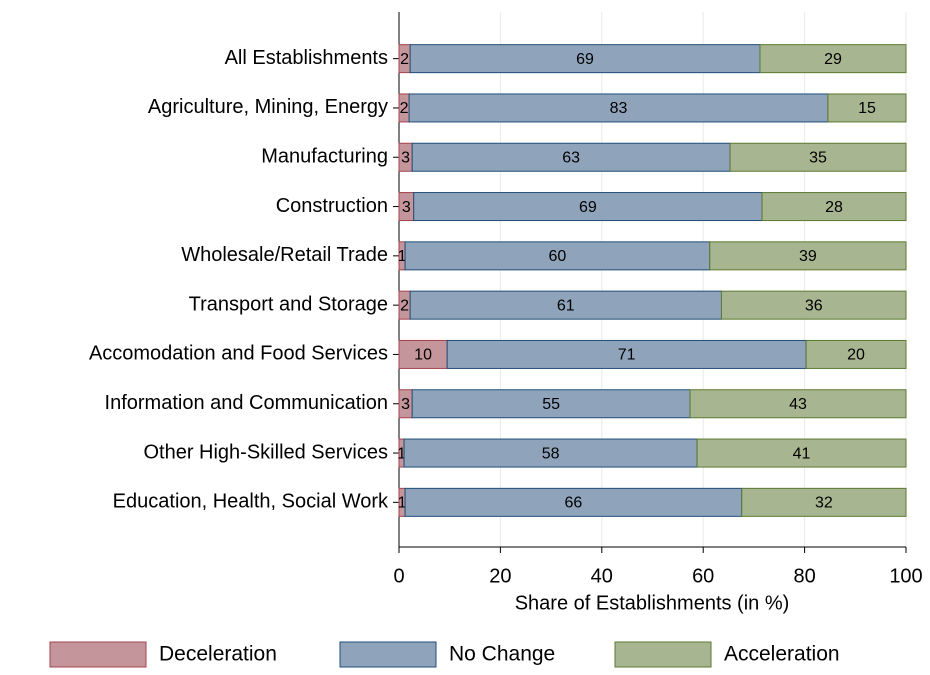  Describe the element at coordinates (246, 403) in the screenshot. I see `y-tick-label: Information and Communication` at that location.